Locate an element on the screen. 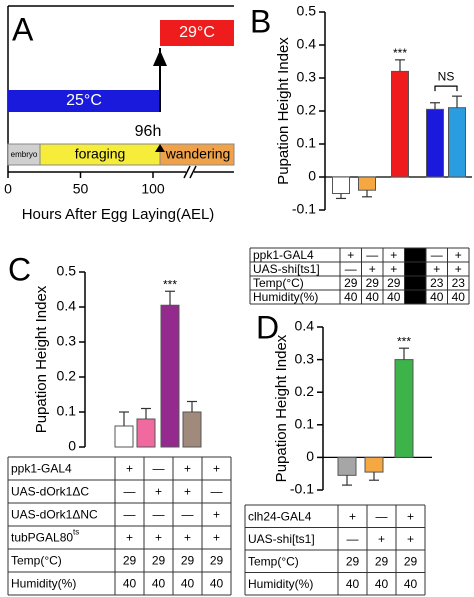 Image resolution: width=474 pixels, height=597 pixels. row-label-text: ppk1-GAL4 is located at coordinates (41, 469).